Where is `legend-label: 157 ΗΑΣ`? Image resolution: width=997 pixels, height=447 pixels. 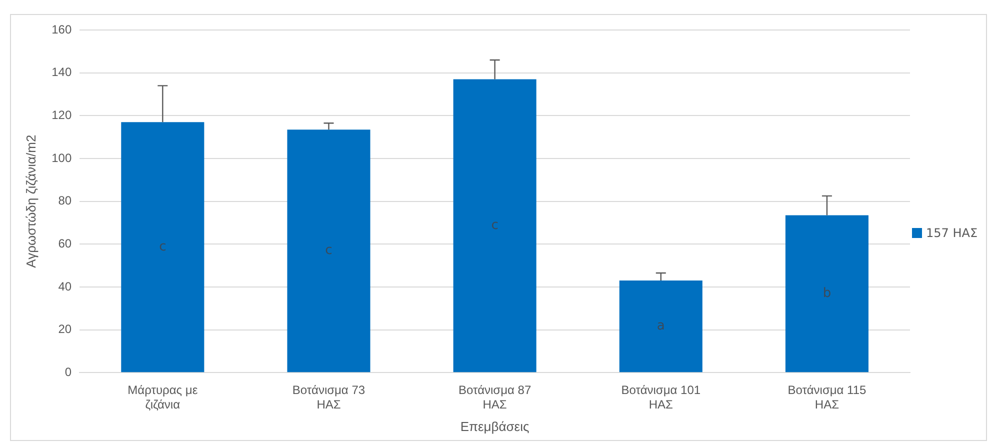 legend-label: 157 ΗΑΣ is located at coordinates (952, 233).